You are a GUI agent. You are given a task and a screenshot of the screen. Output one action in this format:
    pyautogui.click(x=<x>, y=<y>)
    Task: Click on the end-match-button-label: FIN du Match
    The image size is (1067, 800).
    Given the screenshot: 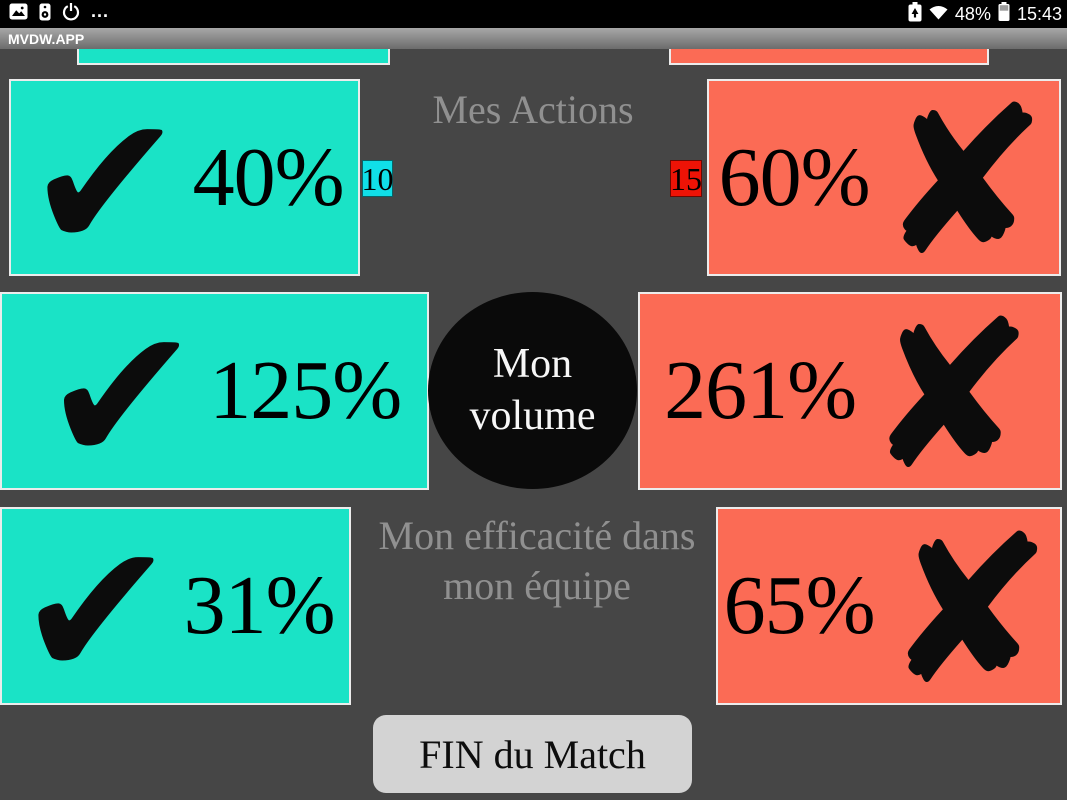 What is the action you would take?
    pyautogui.click(x=532, y=754)
    